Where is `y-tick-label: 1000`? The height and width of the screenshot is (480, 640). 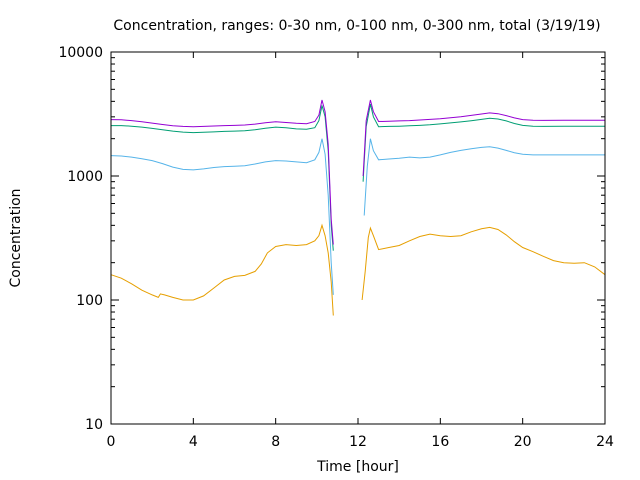
y-tick-label: 1000 is located at coordinates (85, 177).